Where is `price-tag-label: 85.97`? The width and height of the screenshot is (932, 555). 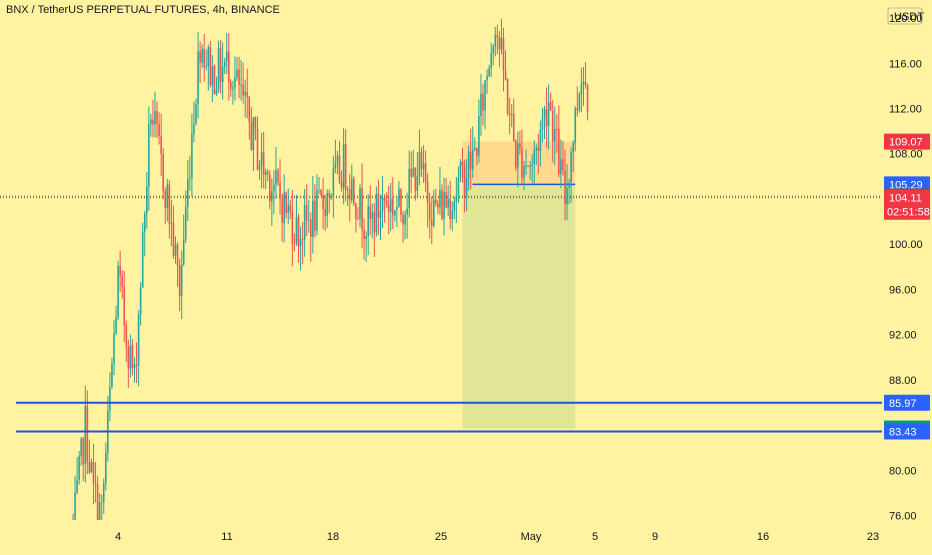 price-tag-label: 85.97 is located at coordinates (903, 404).